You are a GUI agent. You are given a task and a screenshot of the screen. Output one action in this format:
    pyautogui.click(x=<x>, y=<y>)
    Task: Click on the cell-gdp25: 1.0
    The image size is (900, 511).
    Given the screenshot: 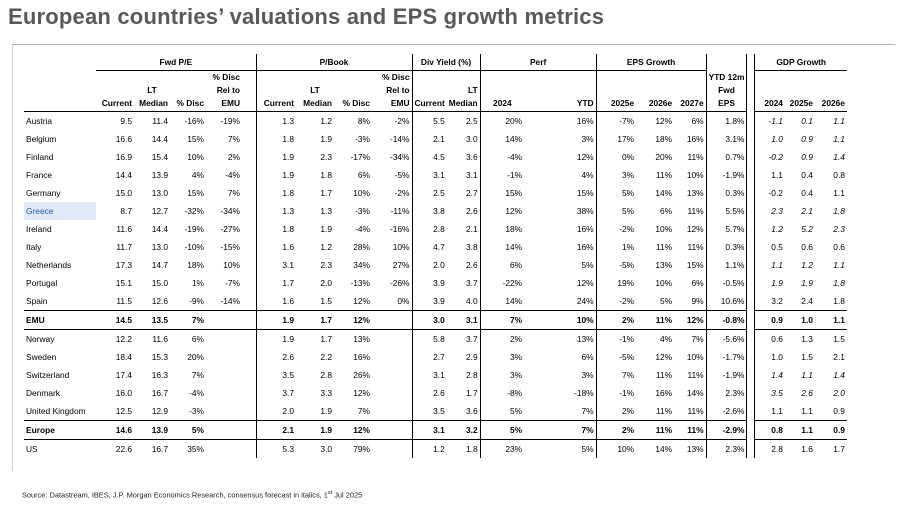 What is the action you would take?
    pyautogui.click(x=799, y=319)
    